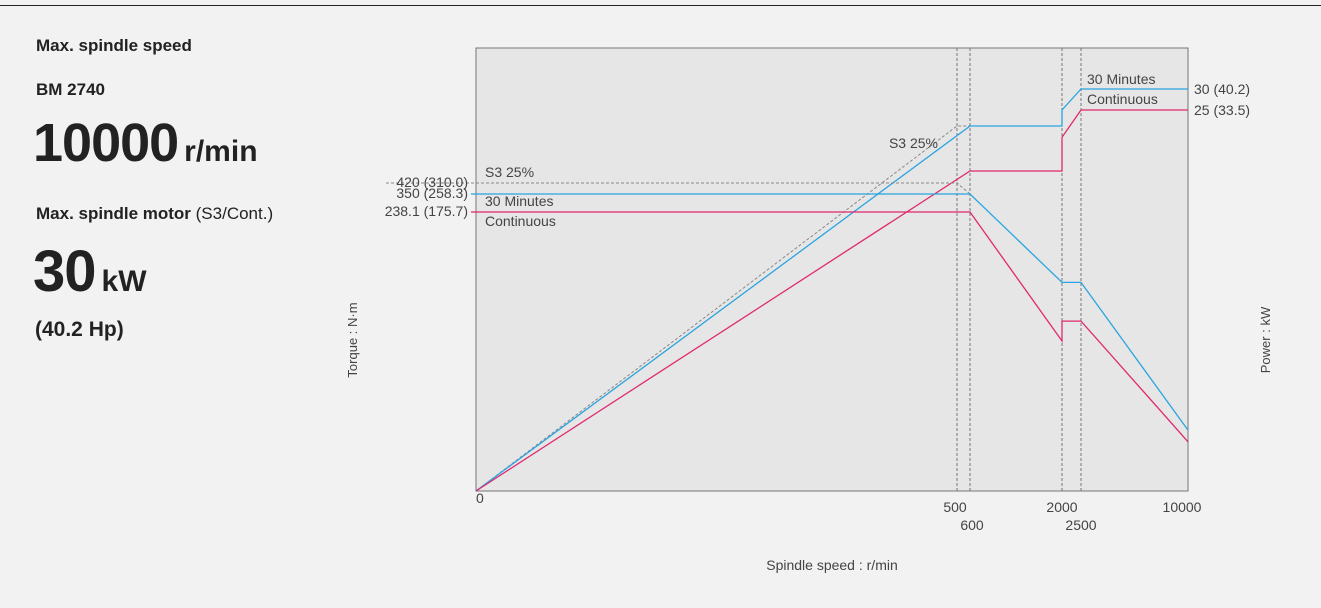 This screenshot has height=608, width=1321. I want to click on model-name: BM 2740, so click(70, 89).